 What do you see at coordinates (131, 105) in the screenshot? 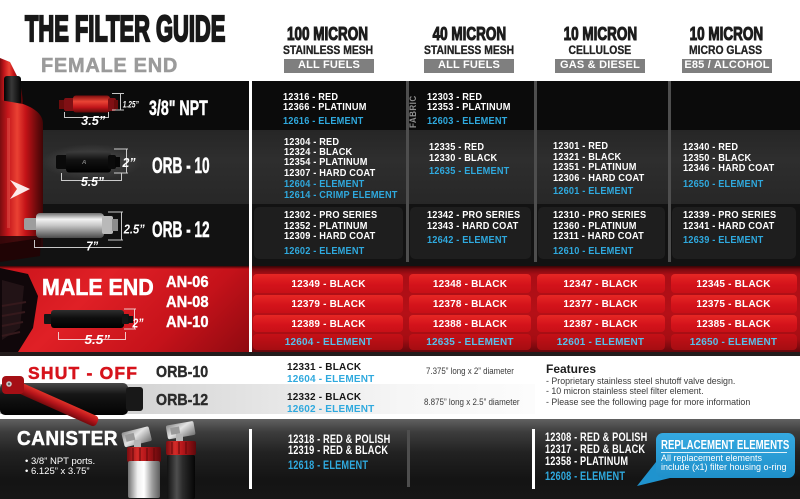
I see `svg-text: 1.25”` at bounding box center [131, 105].